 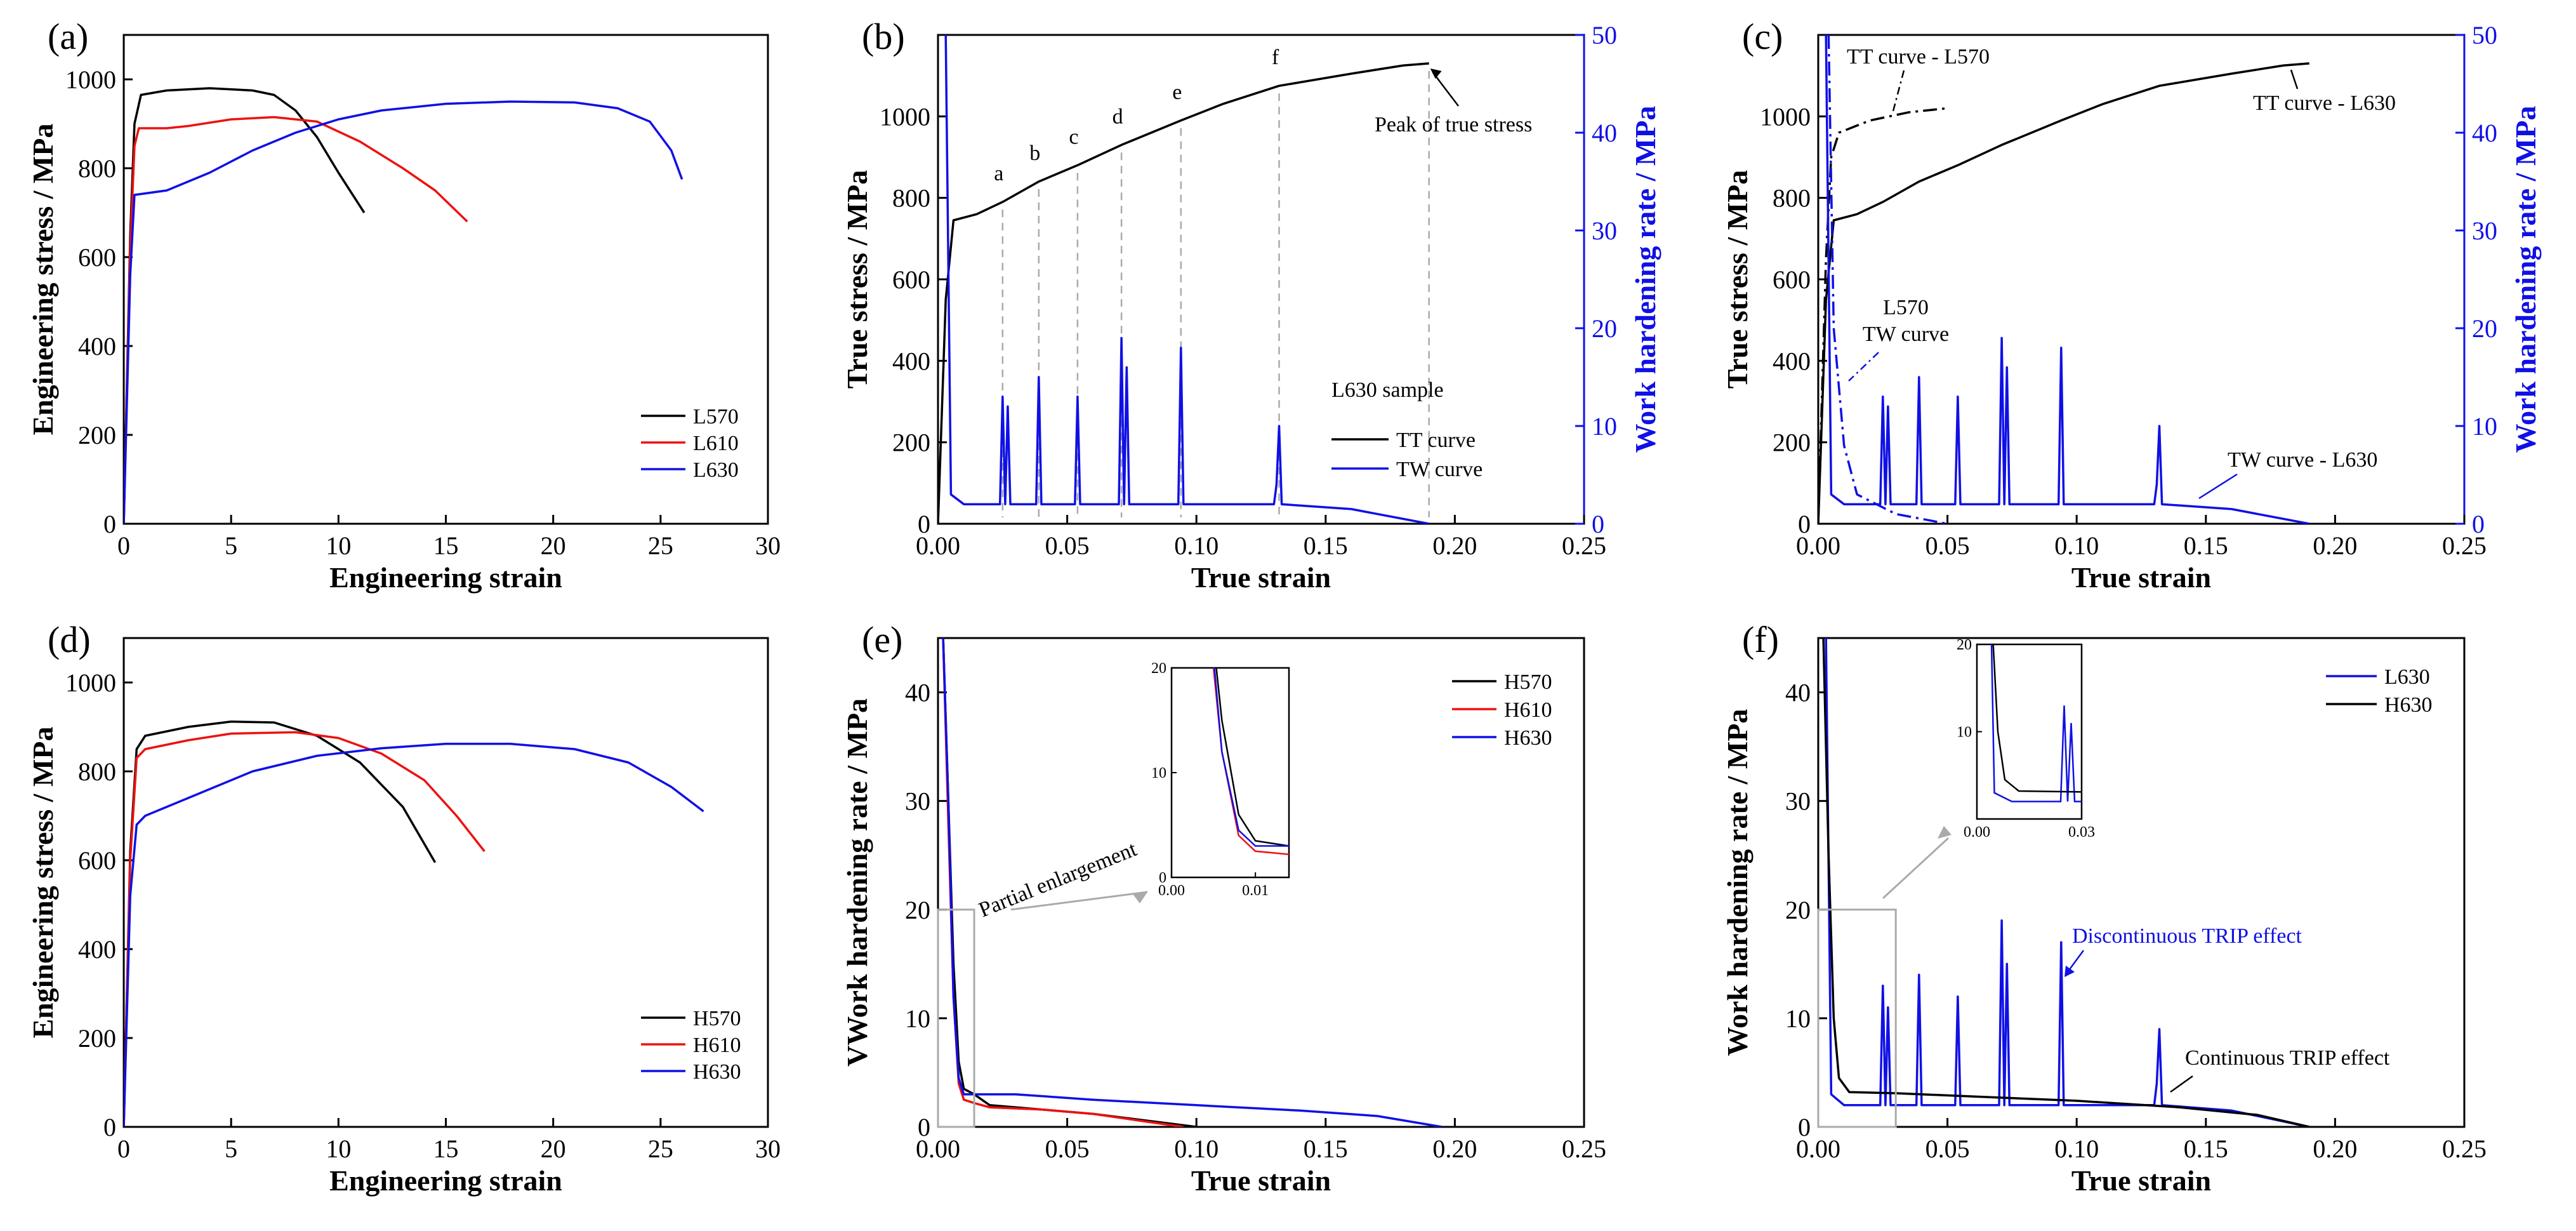 What do you see at coordinates (1798, 693) in the screenshot?
I see `y-tick-label: 40` at bounding box center [1798, 693].